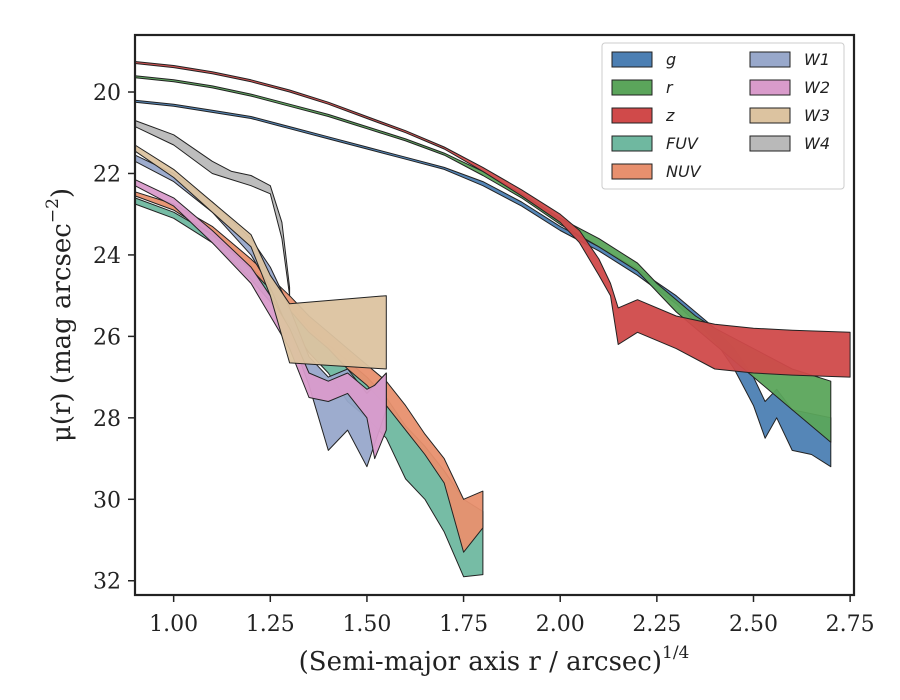 The image size is (900, 700). I want to click on legend-swatch-w2, so click(770, 87).